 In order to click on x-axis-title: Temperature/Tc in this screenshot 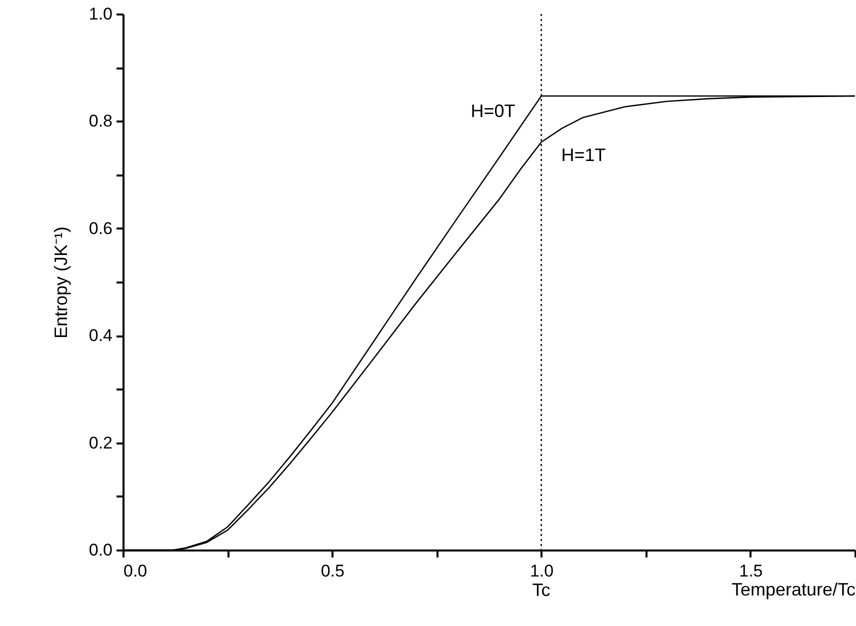, I will do `click(793, 590)`.